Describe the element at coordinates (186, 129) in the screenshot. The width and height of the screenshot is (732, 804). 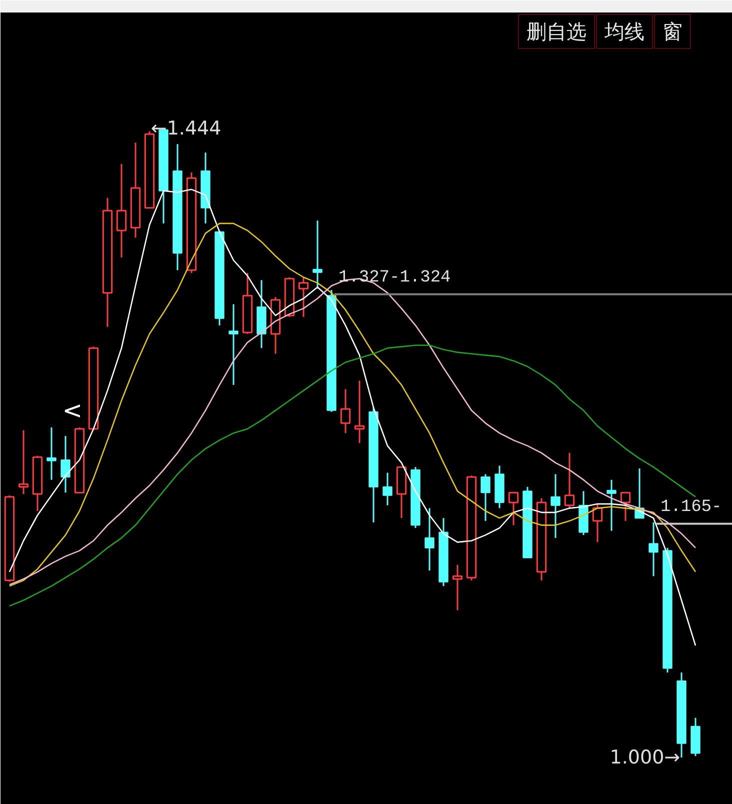
I see `annotation: ←1.444` at that location.